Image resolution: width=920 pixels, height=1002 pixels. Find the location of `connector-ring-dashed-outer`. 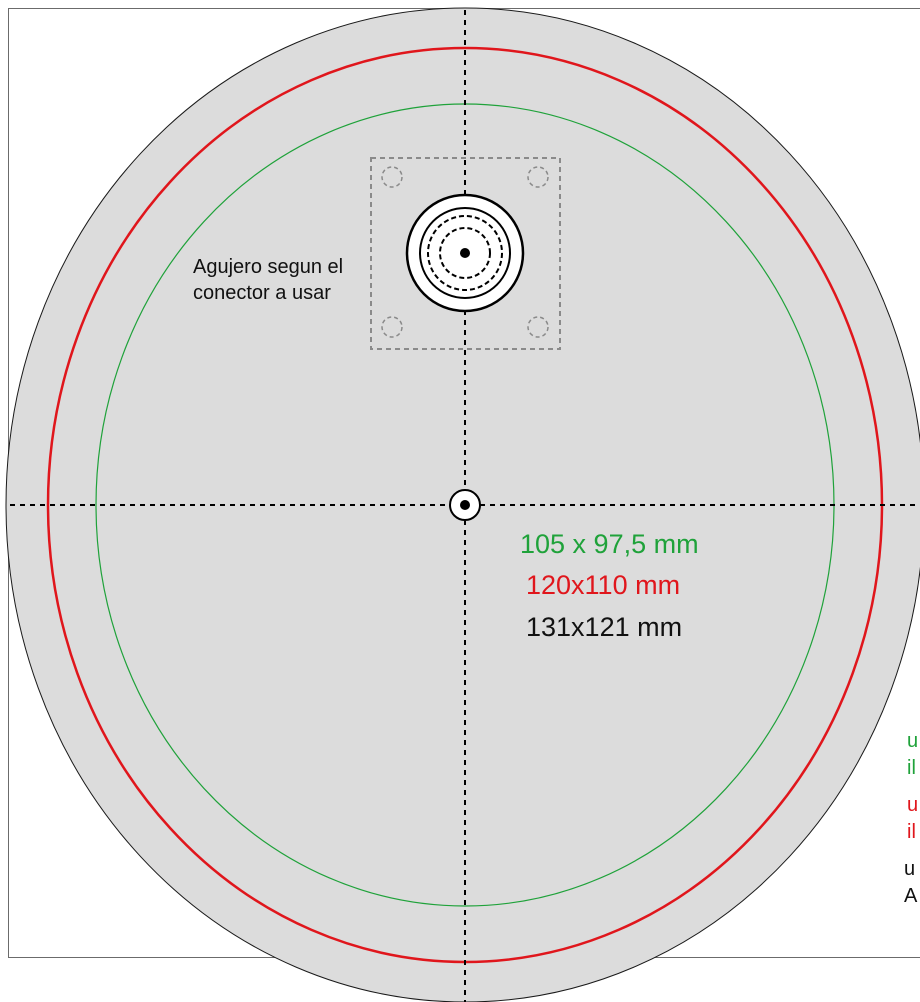

connector-ring-dashed-outer is located at coordinates (465, 253).